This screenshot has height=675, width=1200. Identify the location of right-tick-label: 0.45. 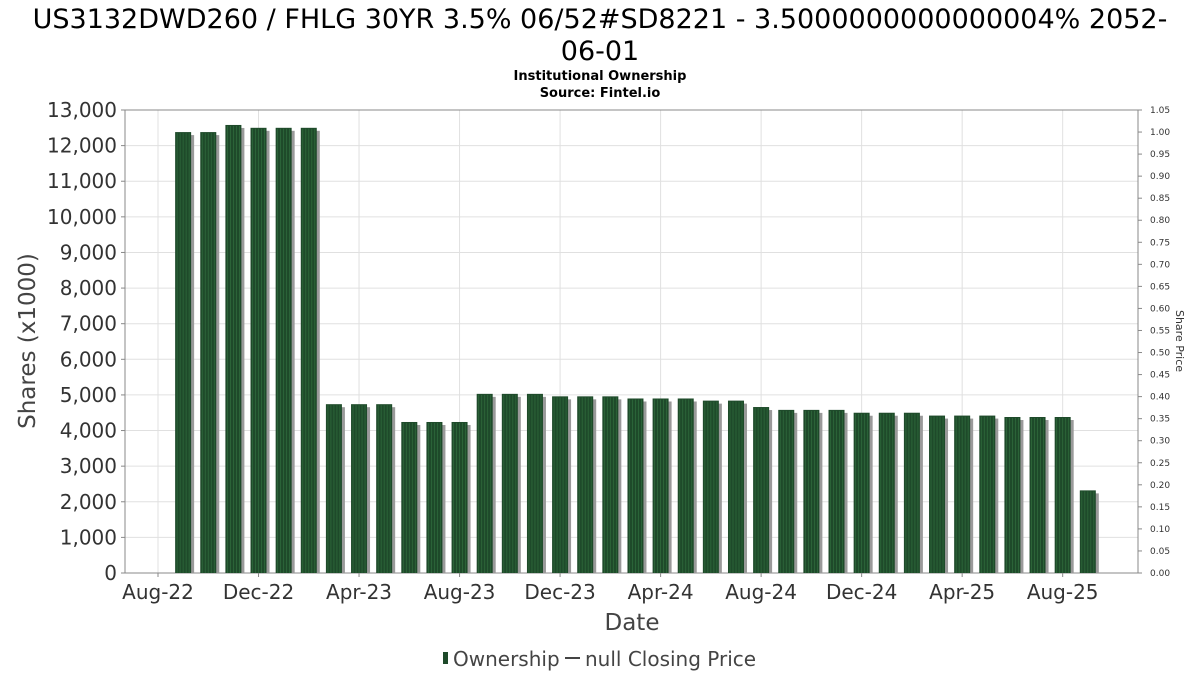
(1160, 376).